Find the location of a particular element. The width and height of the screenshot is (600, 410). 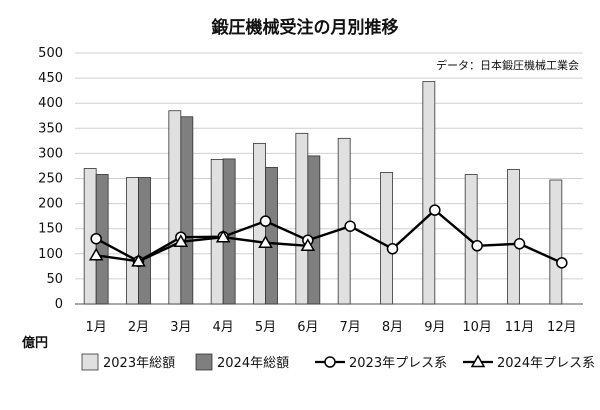

y-tick-label: 300 is located at coordinates (50, 153).